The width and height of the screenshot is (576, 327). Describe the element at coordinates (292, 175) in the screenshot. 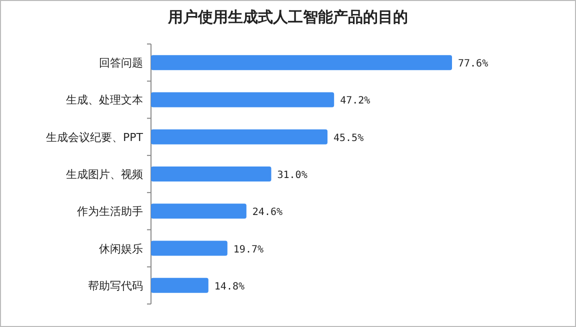

I see `data-label: 31.0%` at that location.